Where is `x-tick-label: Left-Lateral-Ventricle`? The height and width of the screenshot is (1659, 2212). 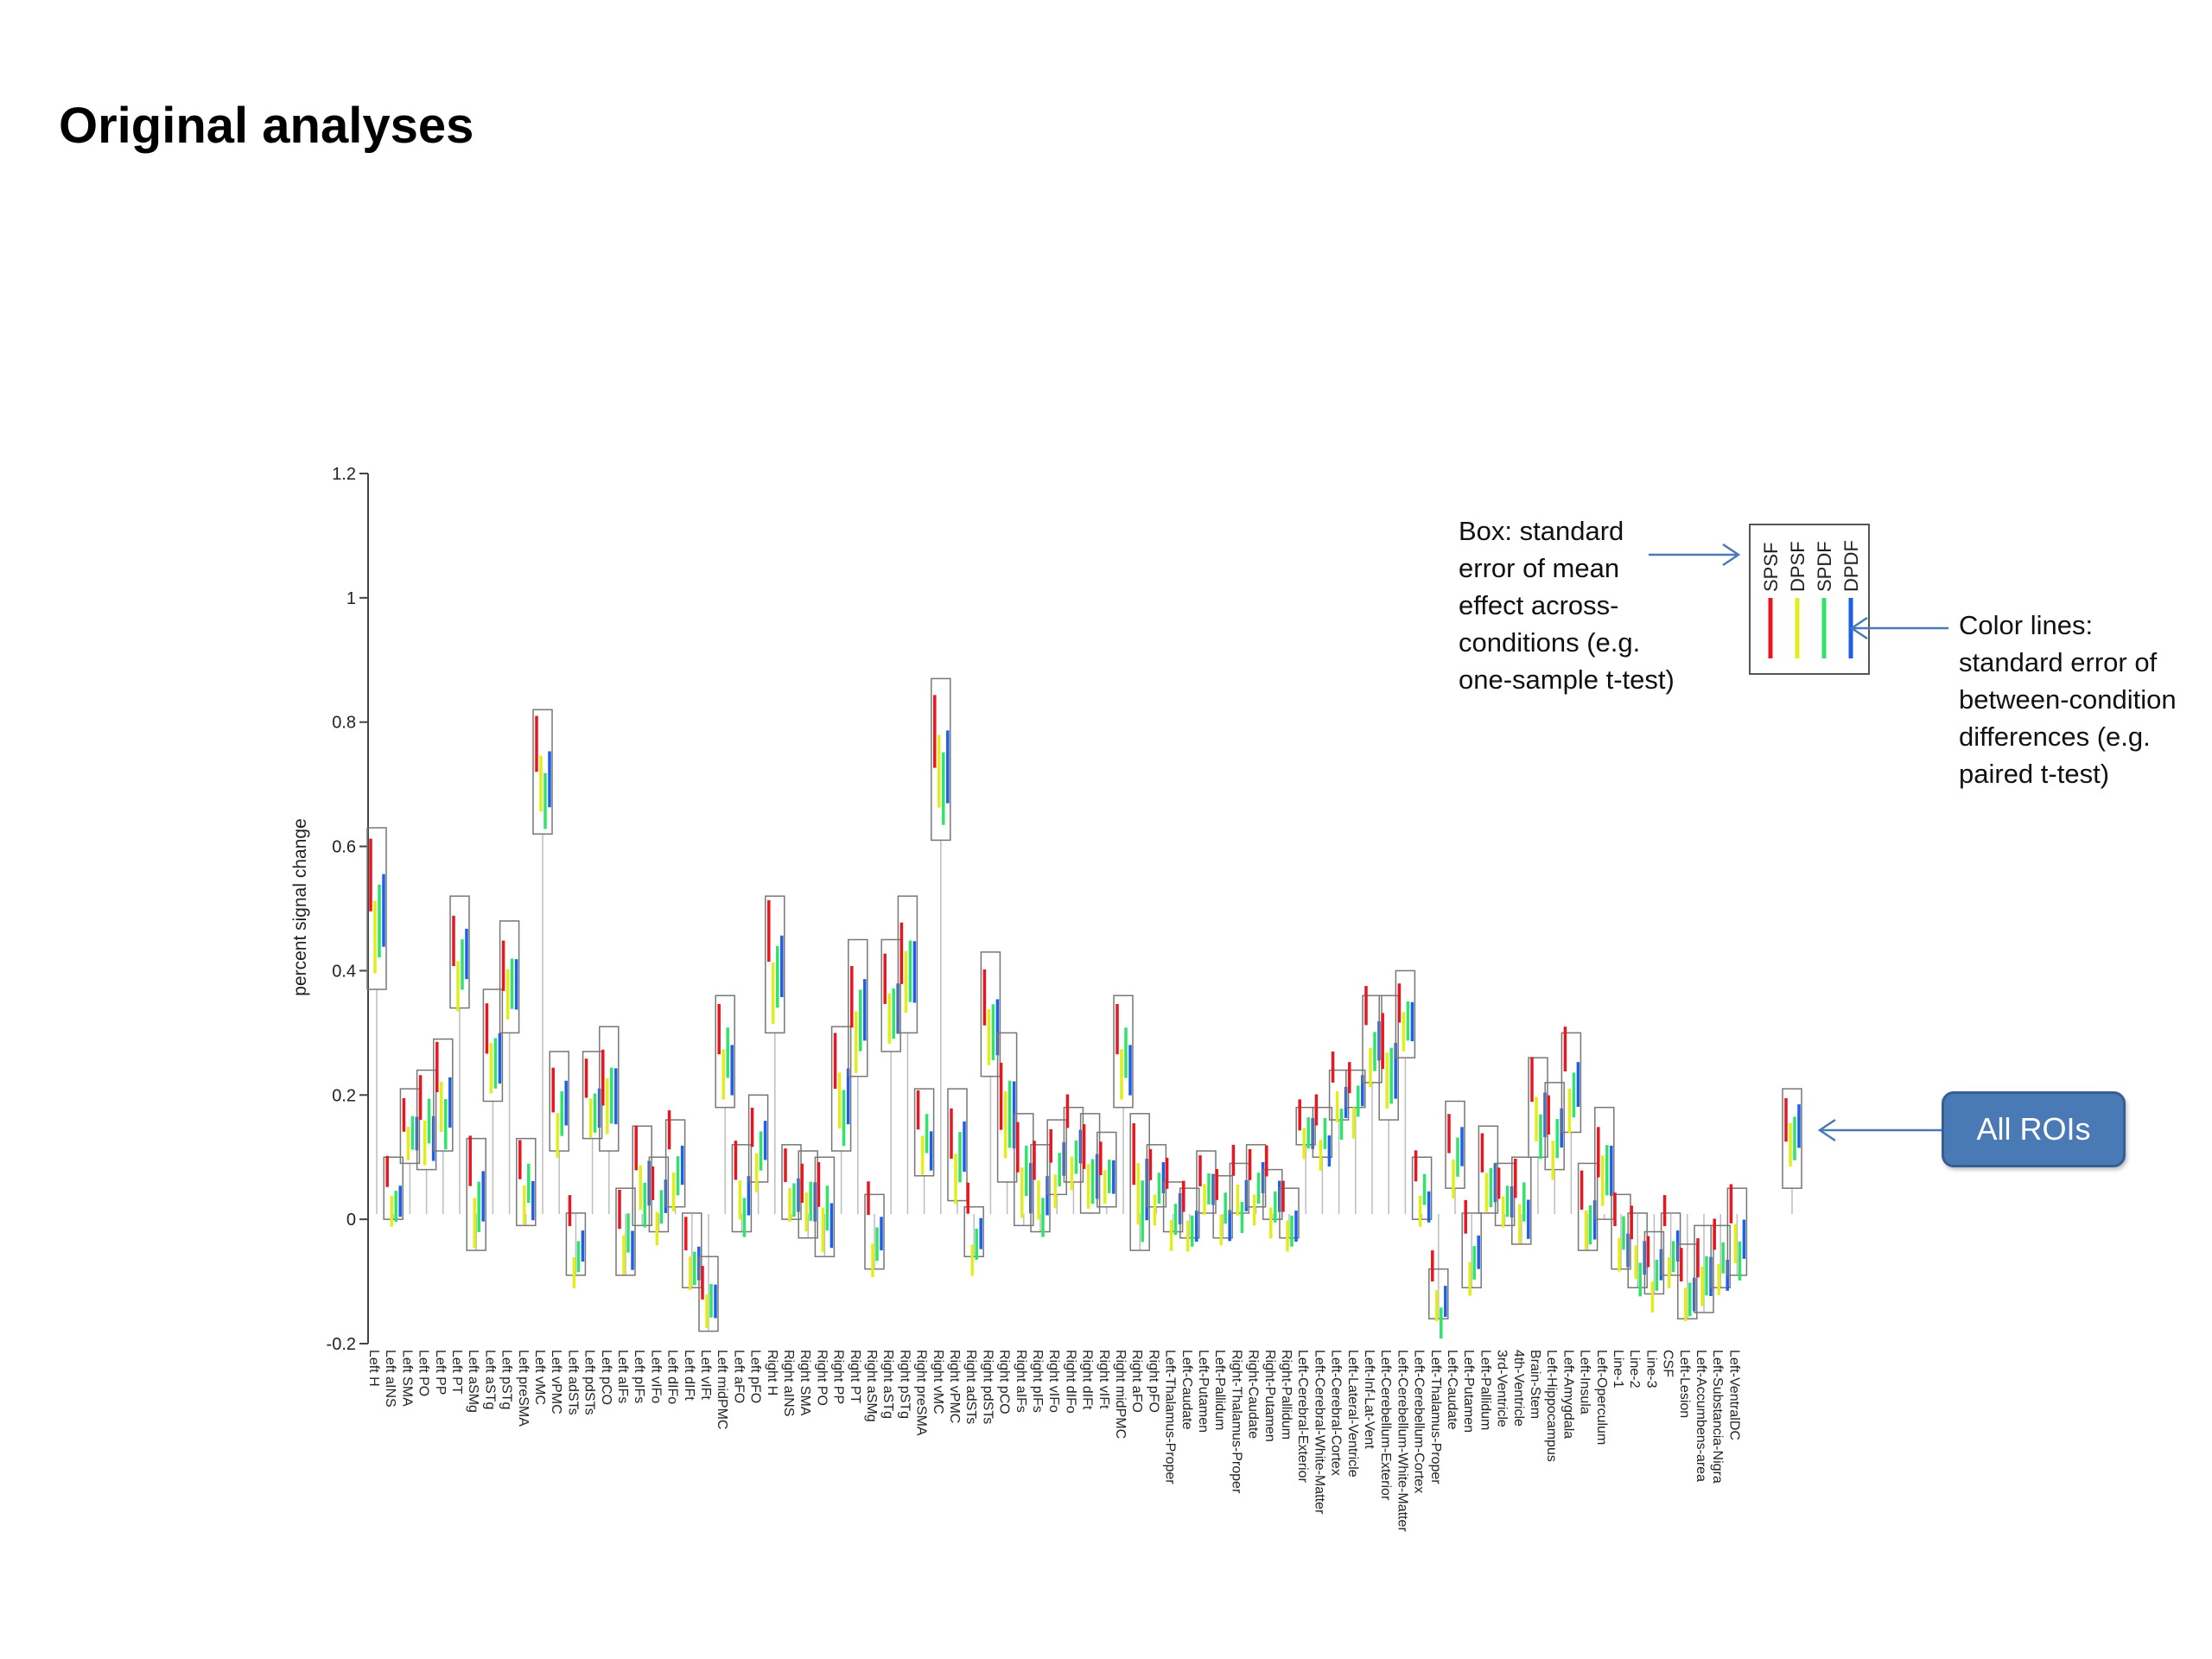
x-tick-label: Left-Lateral-Ventricle is located at coordinates (1352, 1414).